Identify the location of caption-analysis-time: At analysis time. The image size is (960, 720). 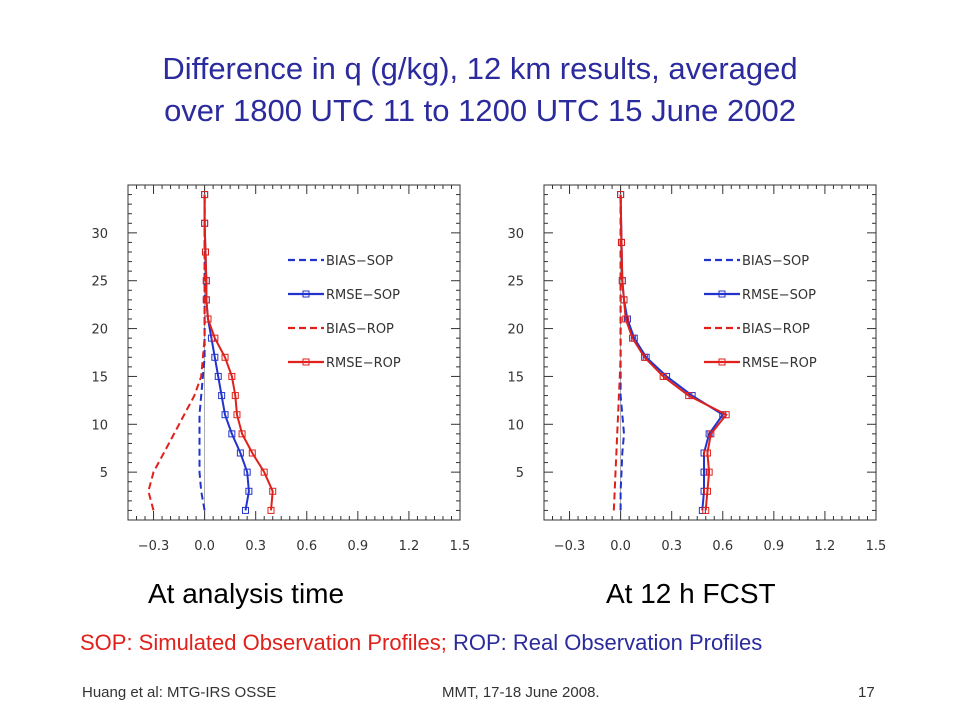
(246, 593).